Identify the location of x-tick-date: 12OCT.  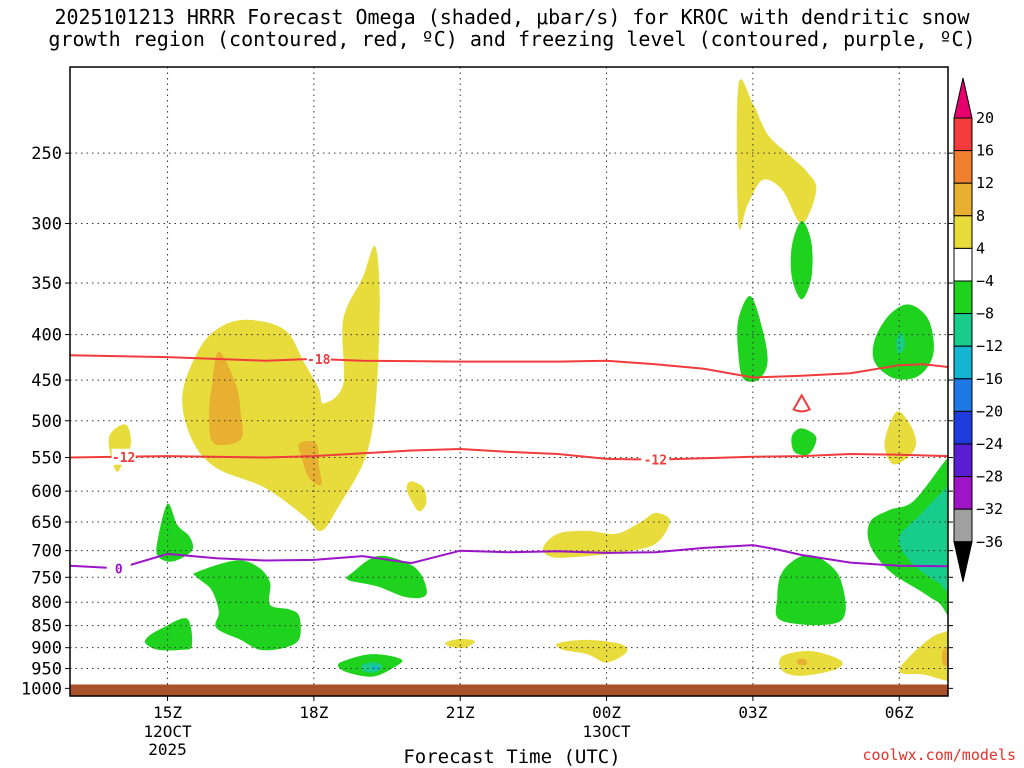
(167, 731).